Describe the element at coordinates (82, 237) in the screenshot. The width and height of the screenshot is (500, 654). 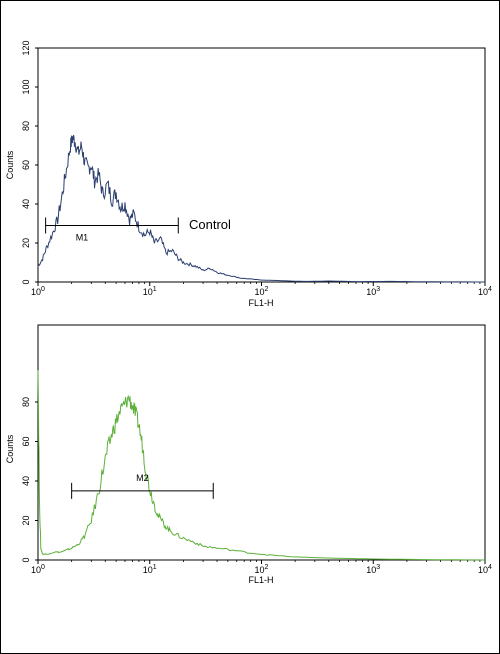
I see `marker-m1-label: M1` at that location.